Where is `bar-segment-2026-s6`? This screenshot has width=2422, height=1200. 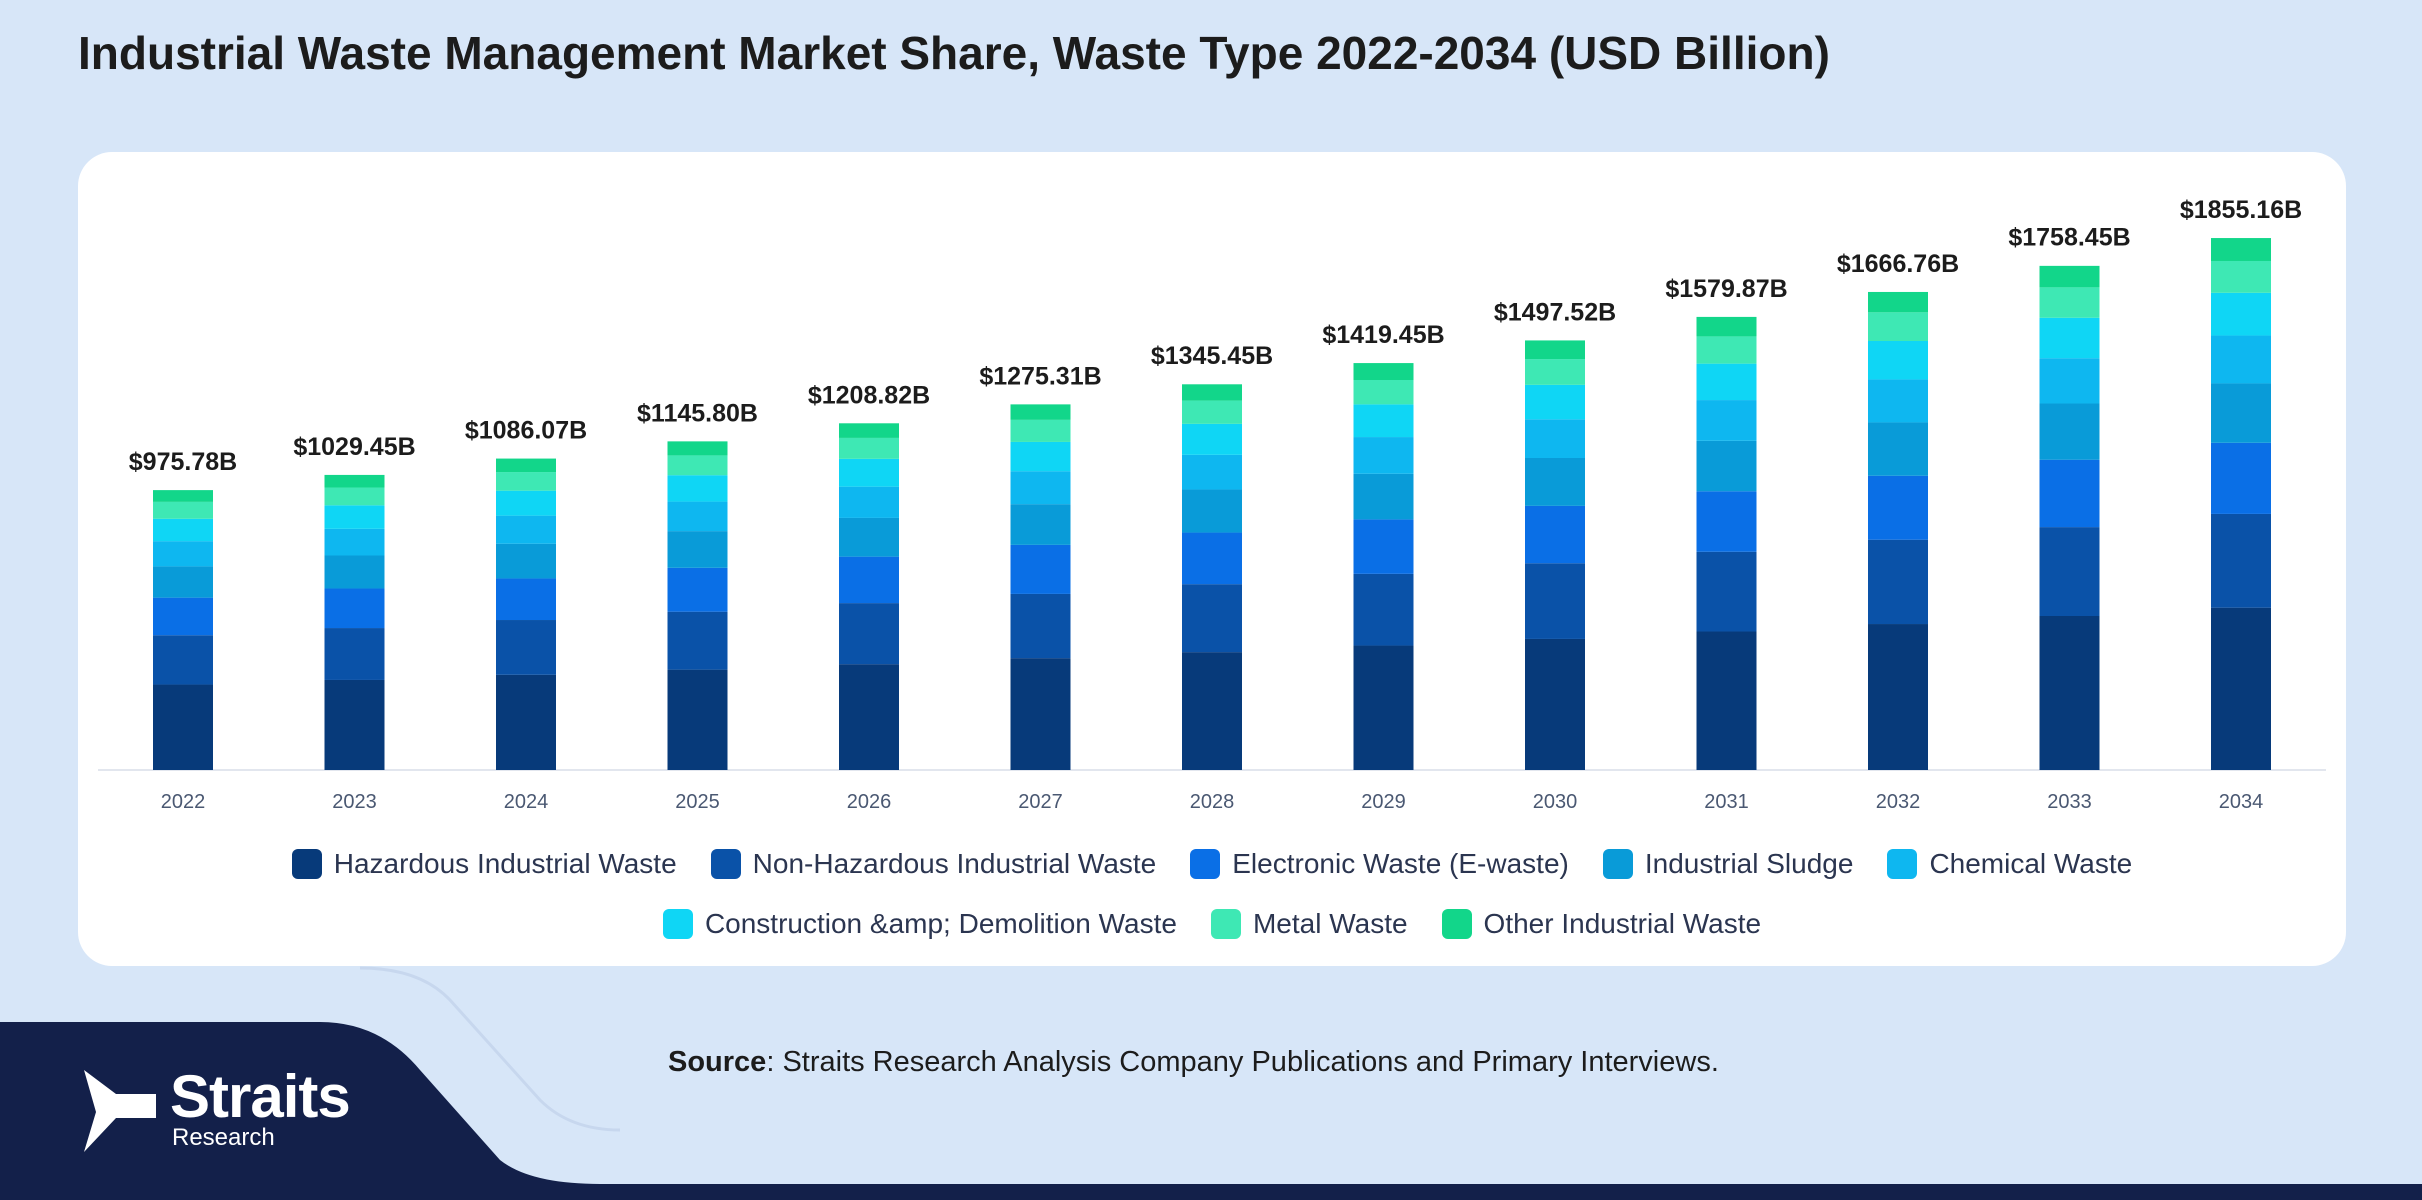 bar-segment-2026-s6 is located at coordinates (869, 448).